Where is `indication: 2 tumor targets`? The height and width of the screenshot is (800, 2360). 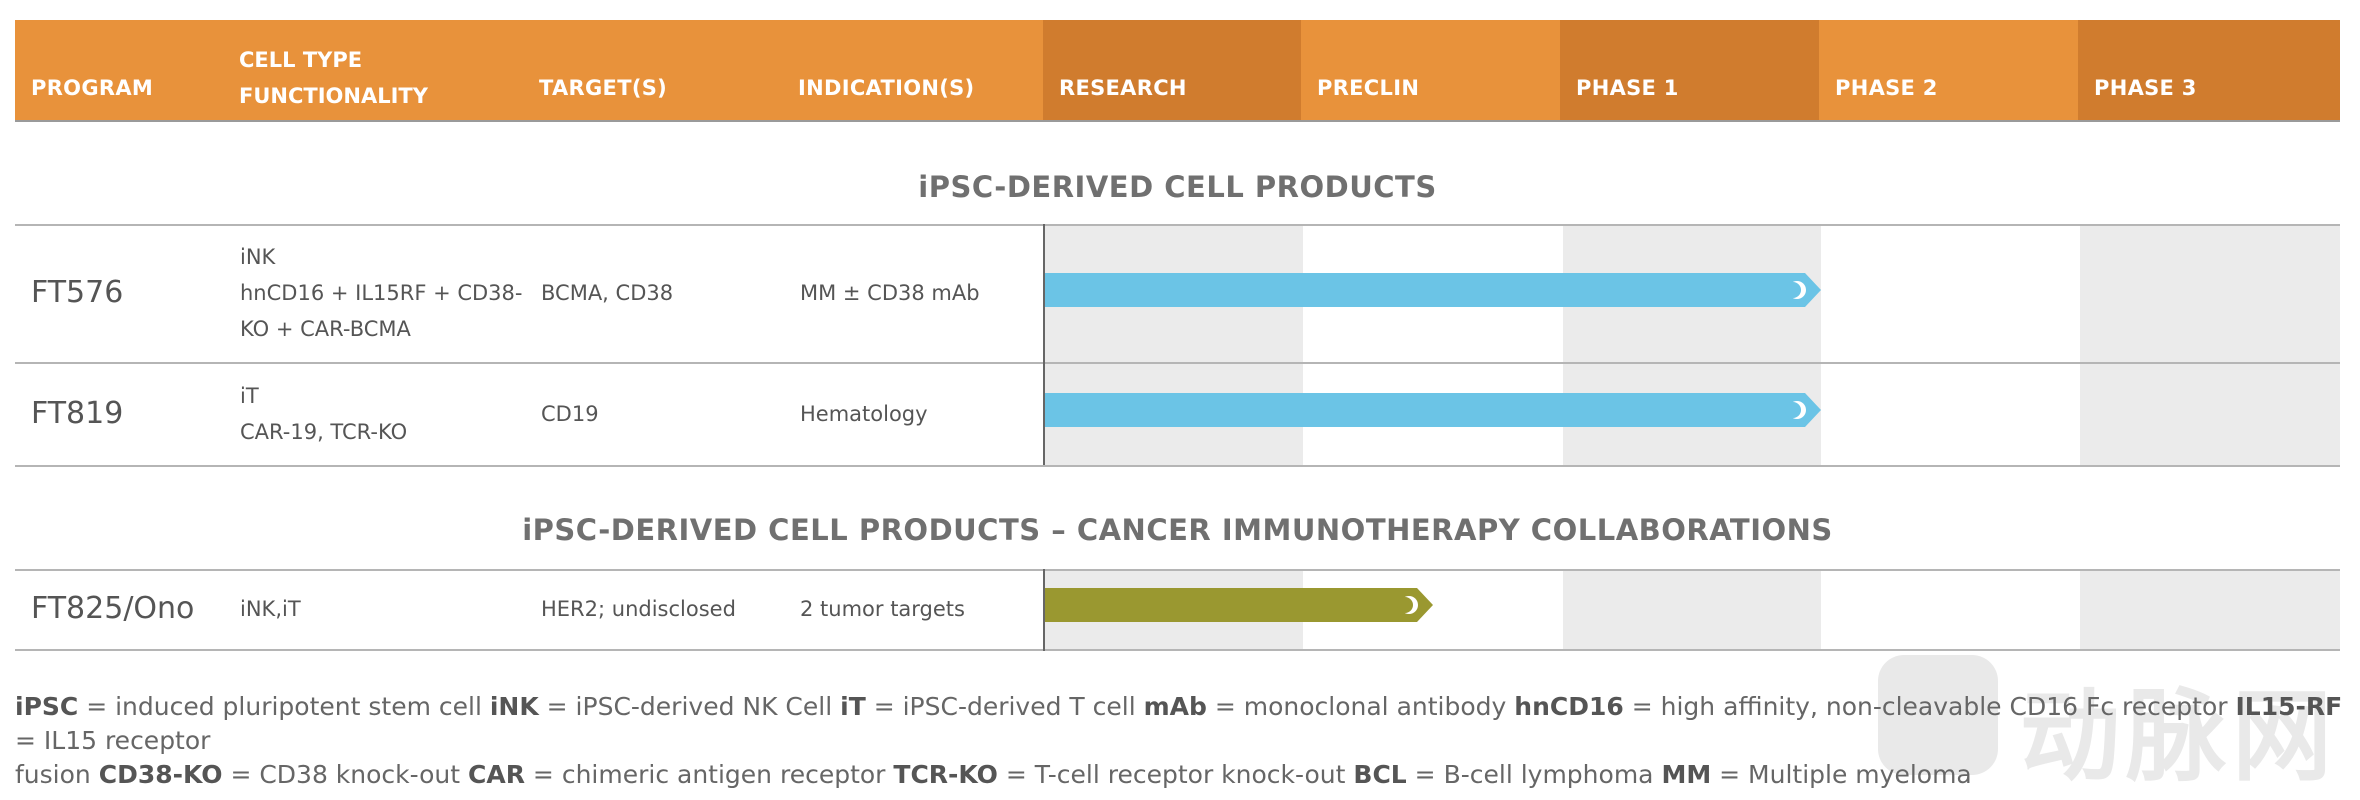
indication: 2 tumor targets is located at coordinates (882, 609).